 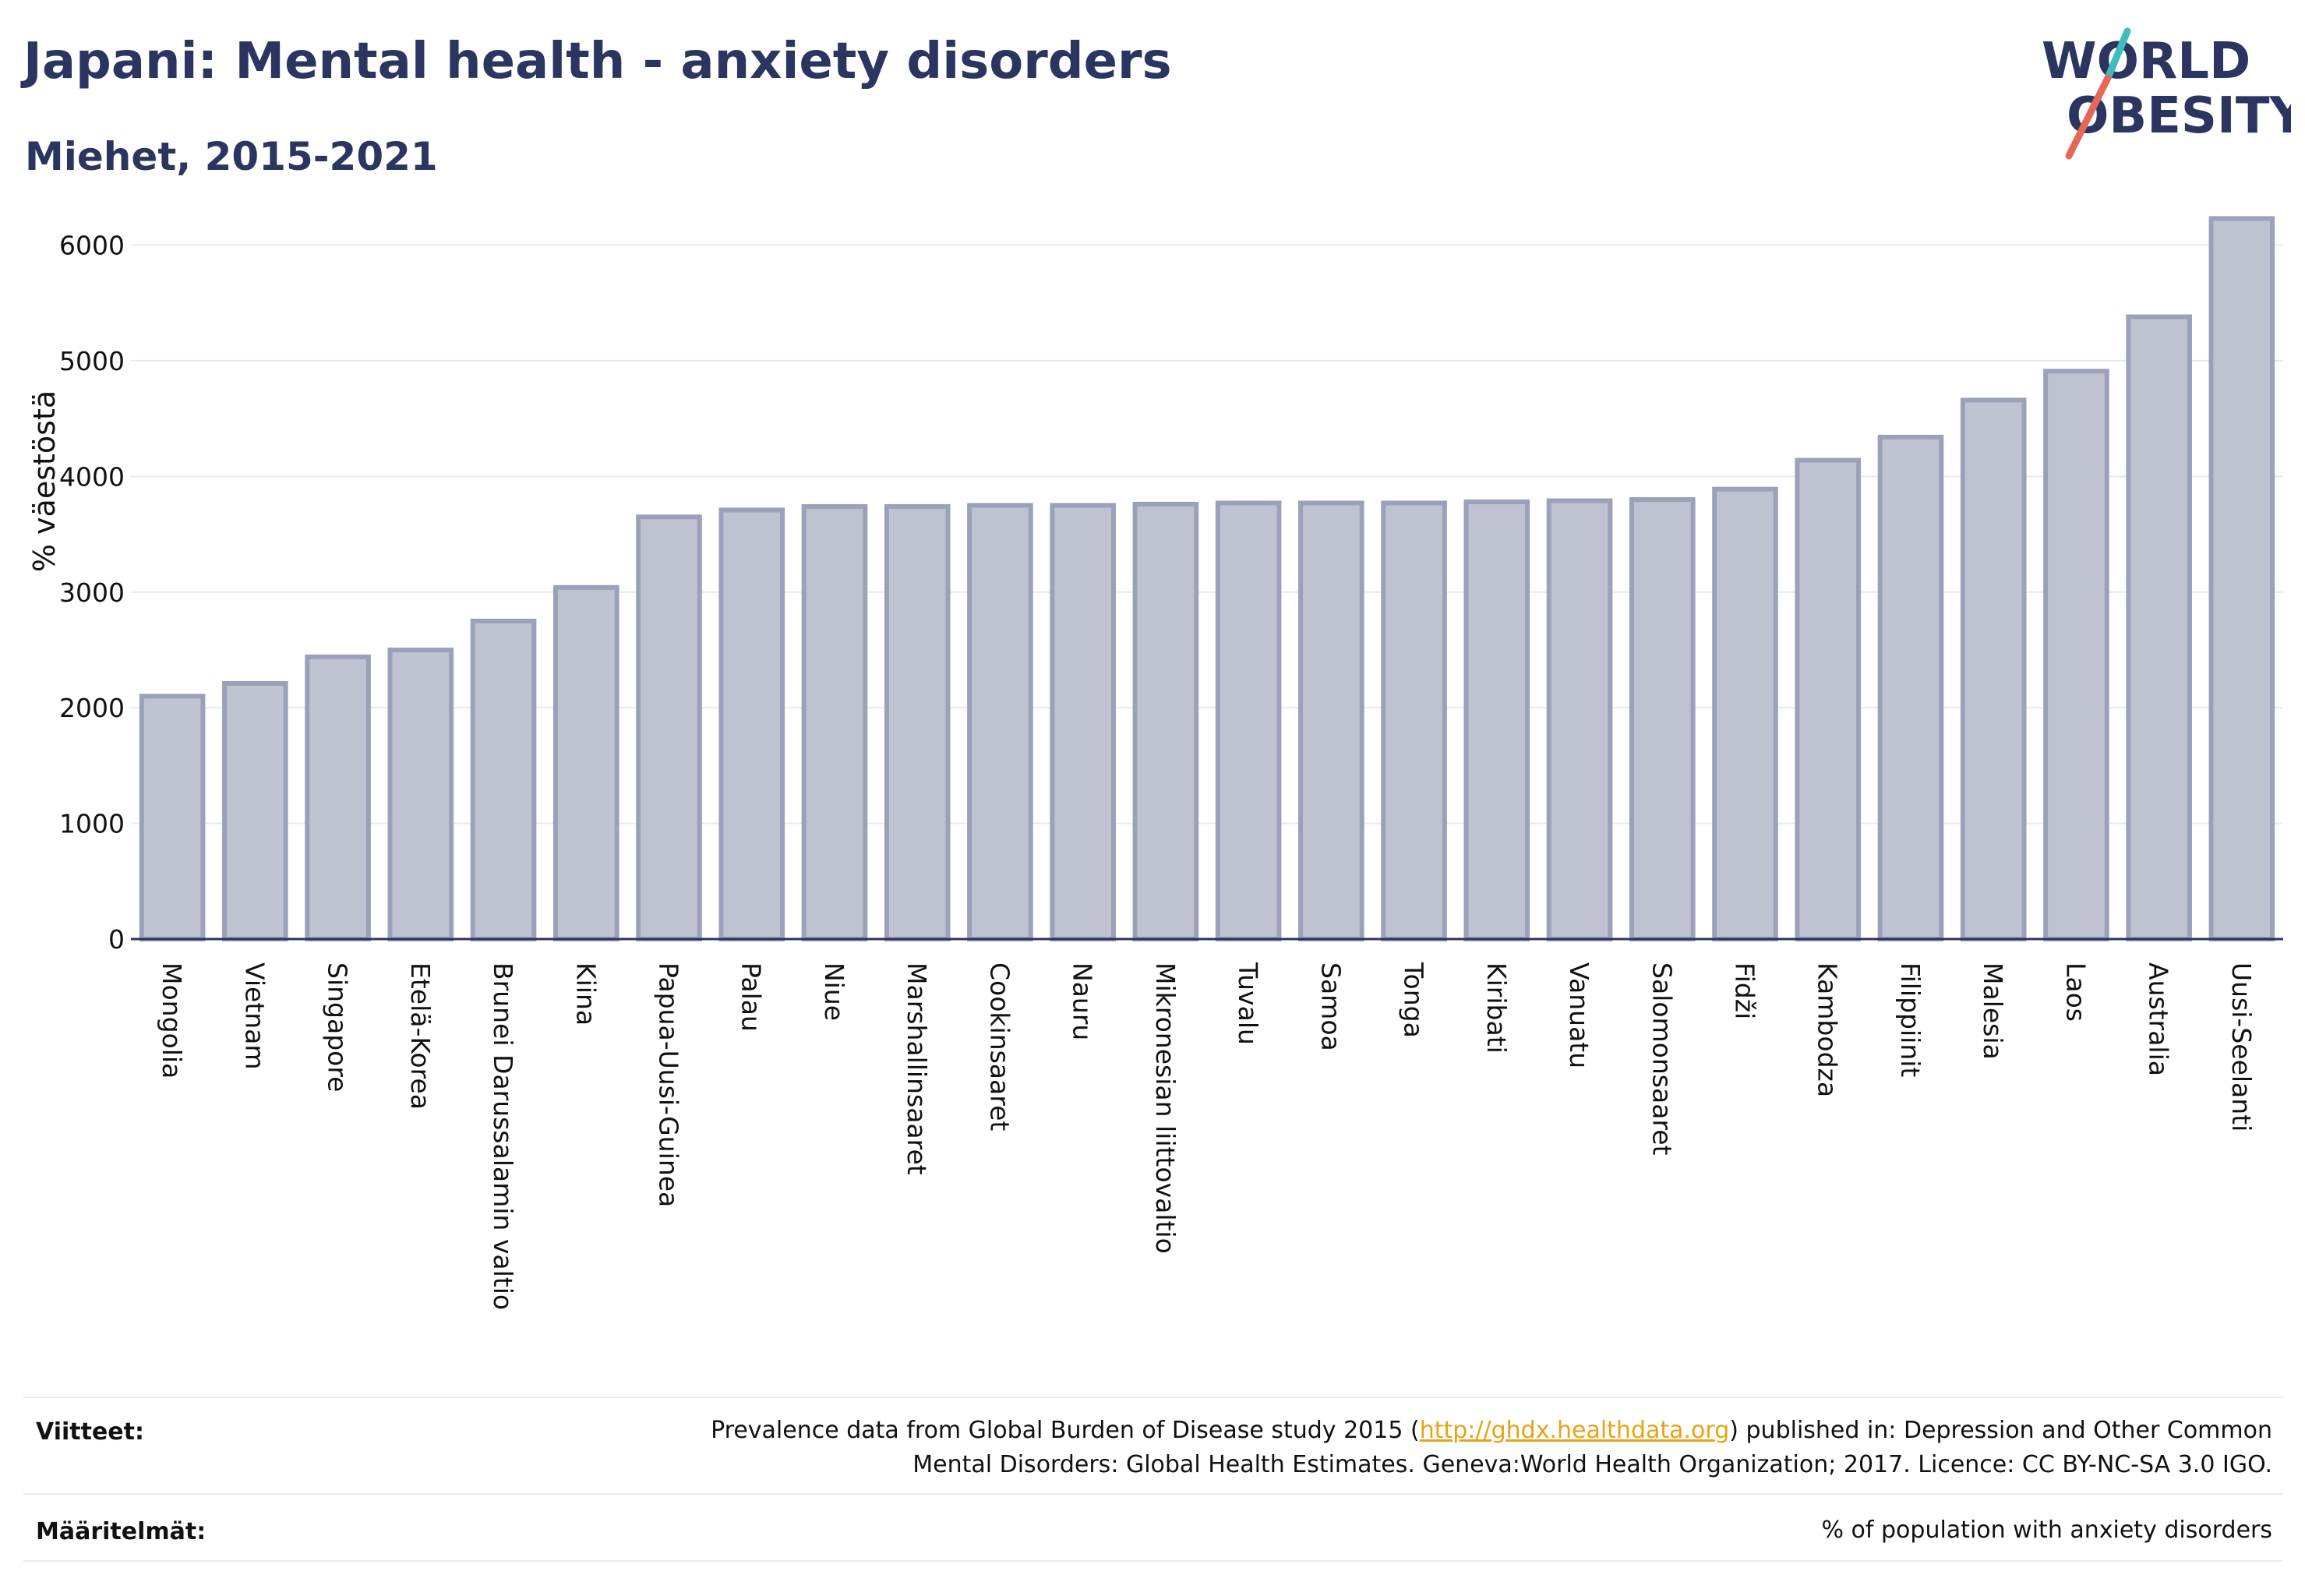 I want to click on category-label: Salomonsaaret, so click(x=1662, y=1059).